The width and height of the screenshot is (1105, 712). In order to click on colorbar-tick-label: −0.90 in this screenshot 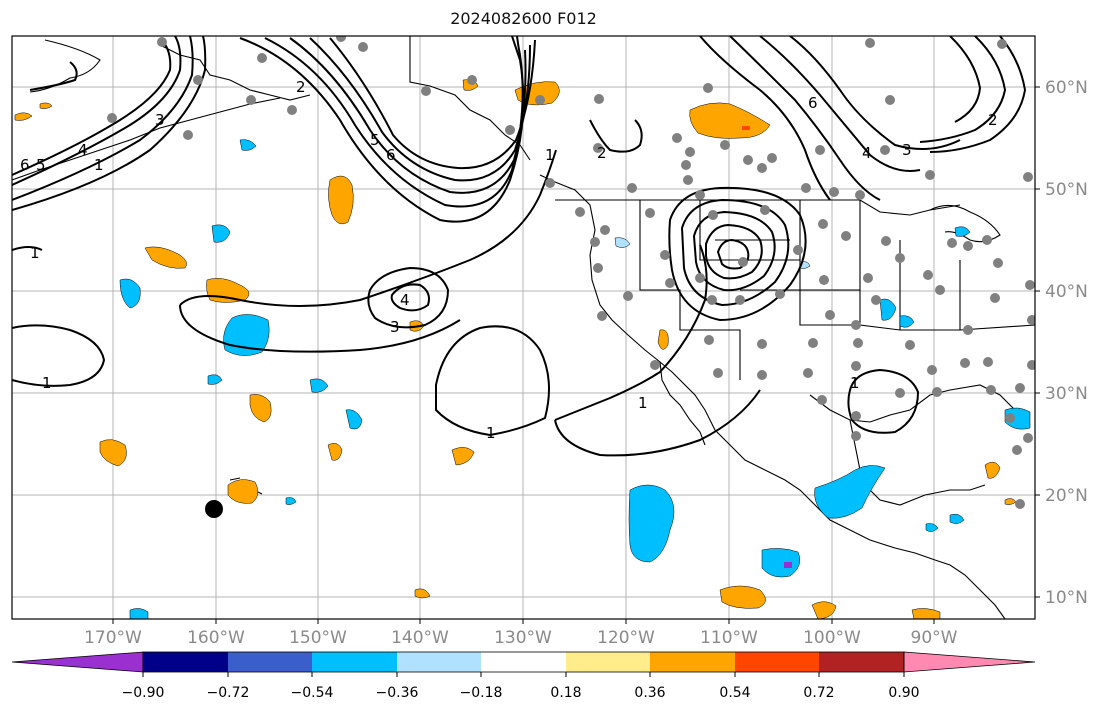, I will do `click(143, 693)`.